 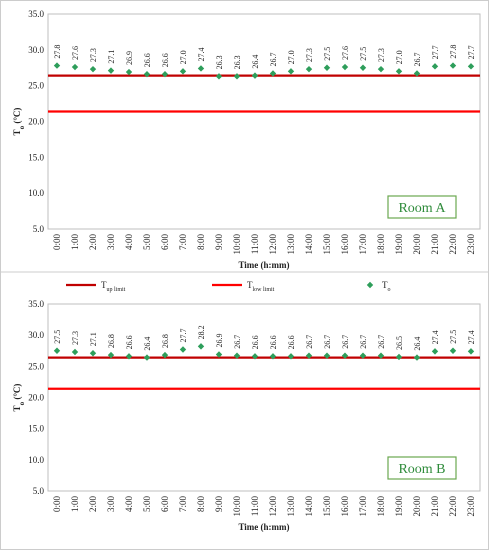 I want to click on room-label: Room A, so click(x=422, y=208).